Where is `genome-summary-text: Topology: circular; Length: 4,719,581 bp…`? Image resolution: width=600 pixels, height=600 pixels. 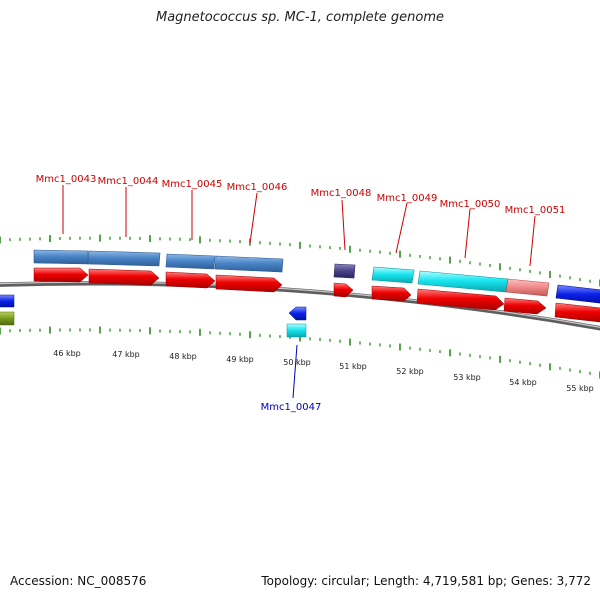
genome-summary-text: Topology: circular; Length: 4,719,581 bp… is located at coordinates (426, 581).